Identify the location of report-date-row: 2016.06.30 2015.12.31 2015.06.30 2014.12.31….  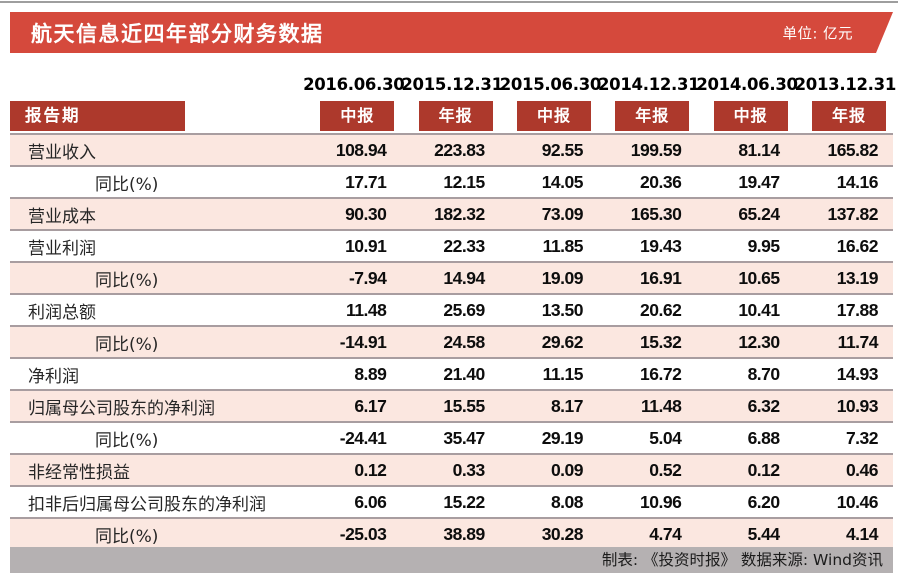
(453, 78).